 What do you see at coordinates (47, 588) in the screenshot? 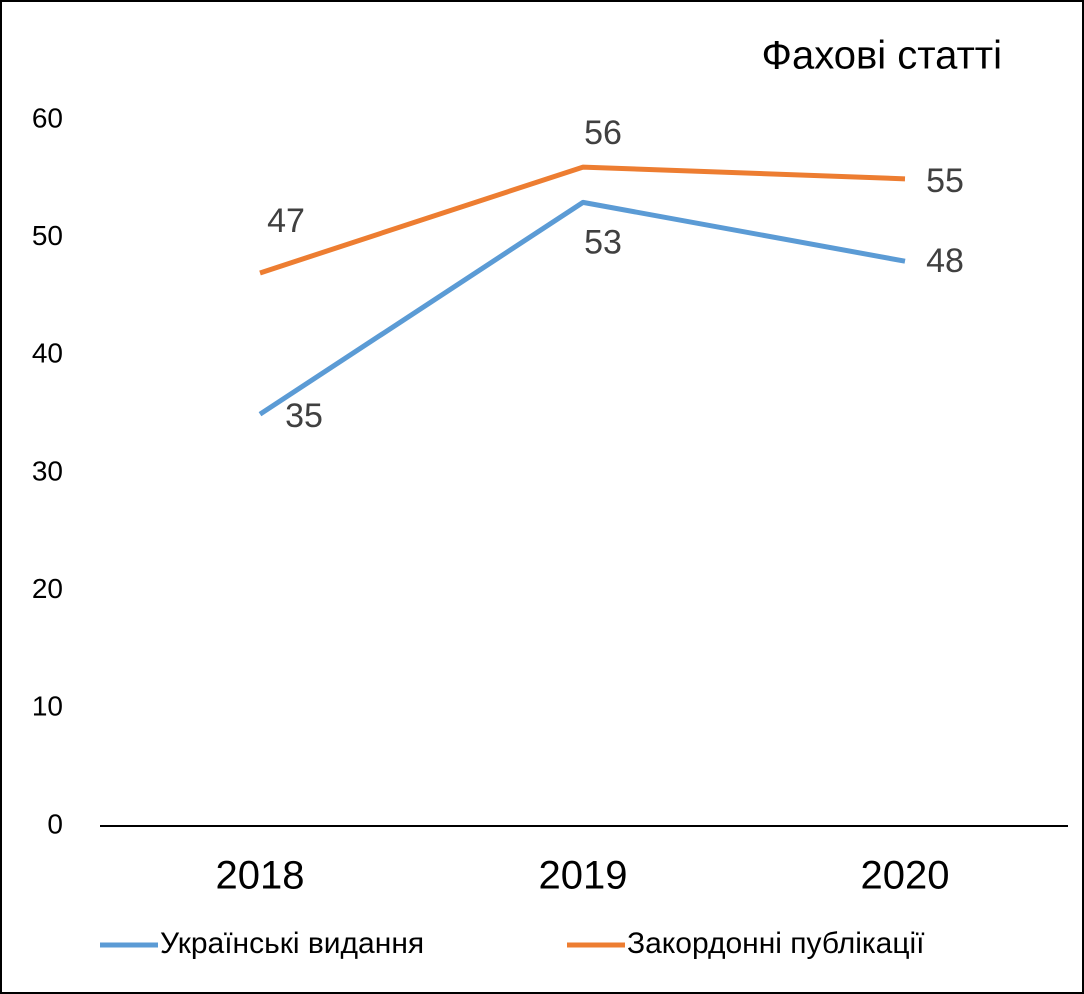
I see `y-tick-label: 20` at bounding box center [47, 588].